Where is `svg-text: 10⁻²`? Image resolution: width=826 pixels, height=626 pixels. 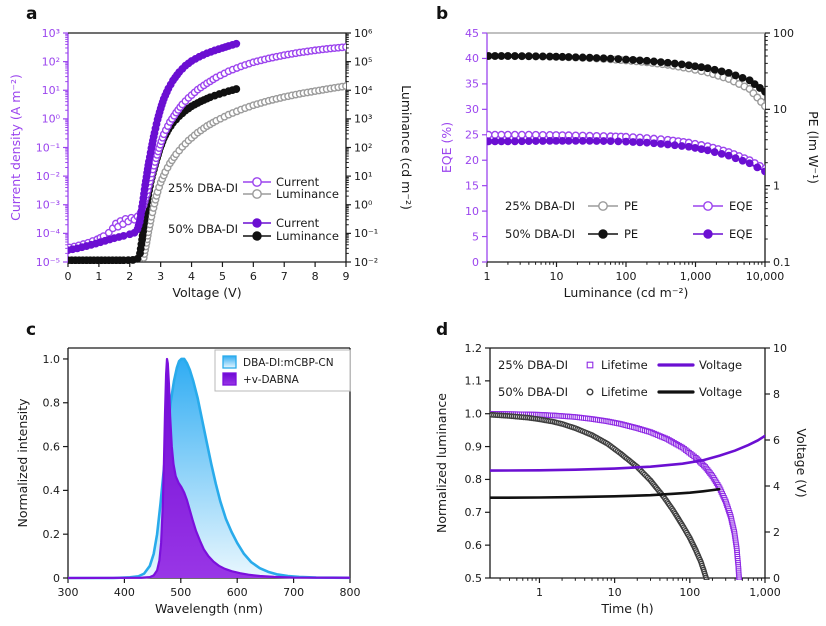 svg-text: 10⁻² is located at coordinates (48, 176).